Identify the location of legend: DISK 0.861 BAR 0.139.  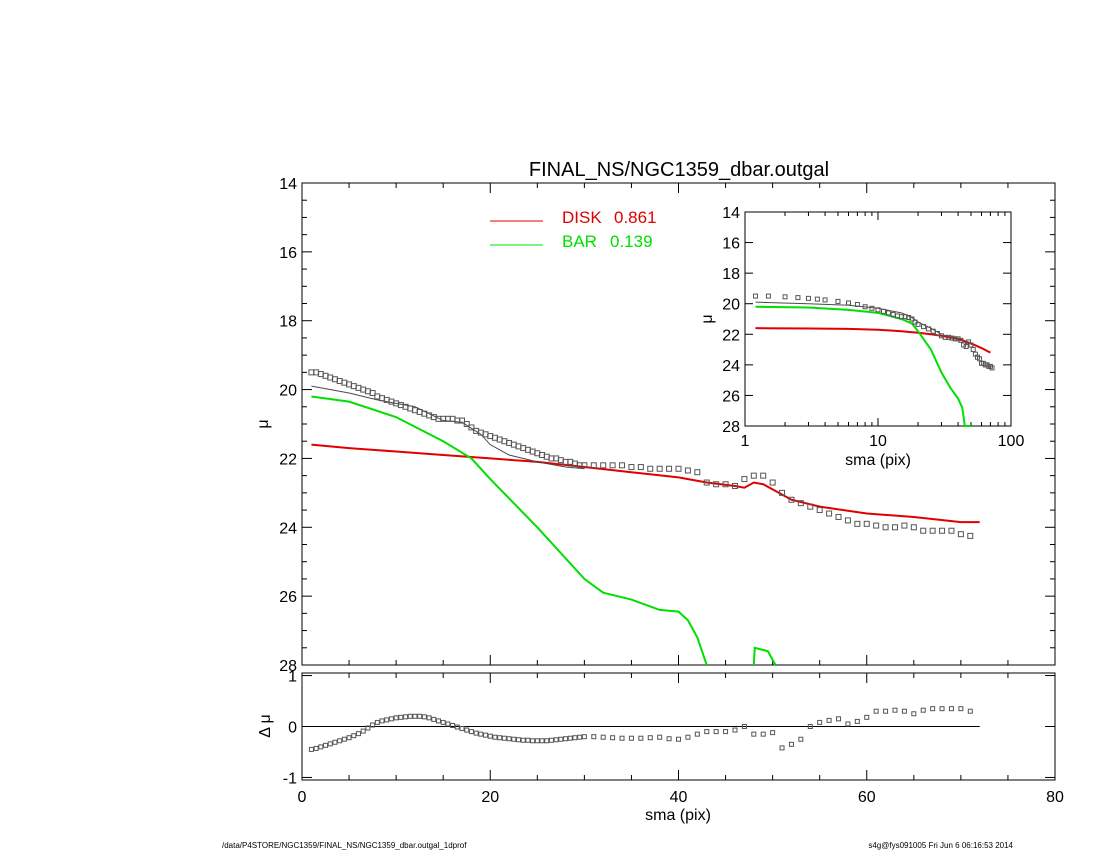
(573, 229).